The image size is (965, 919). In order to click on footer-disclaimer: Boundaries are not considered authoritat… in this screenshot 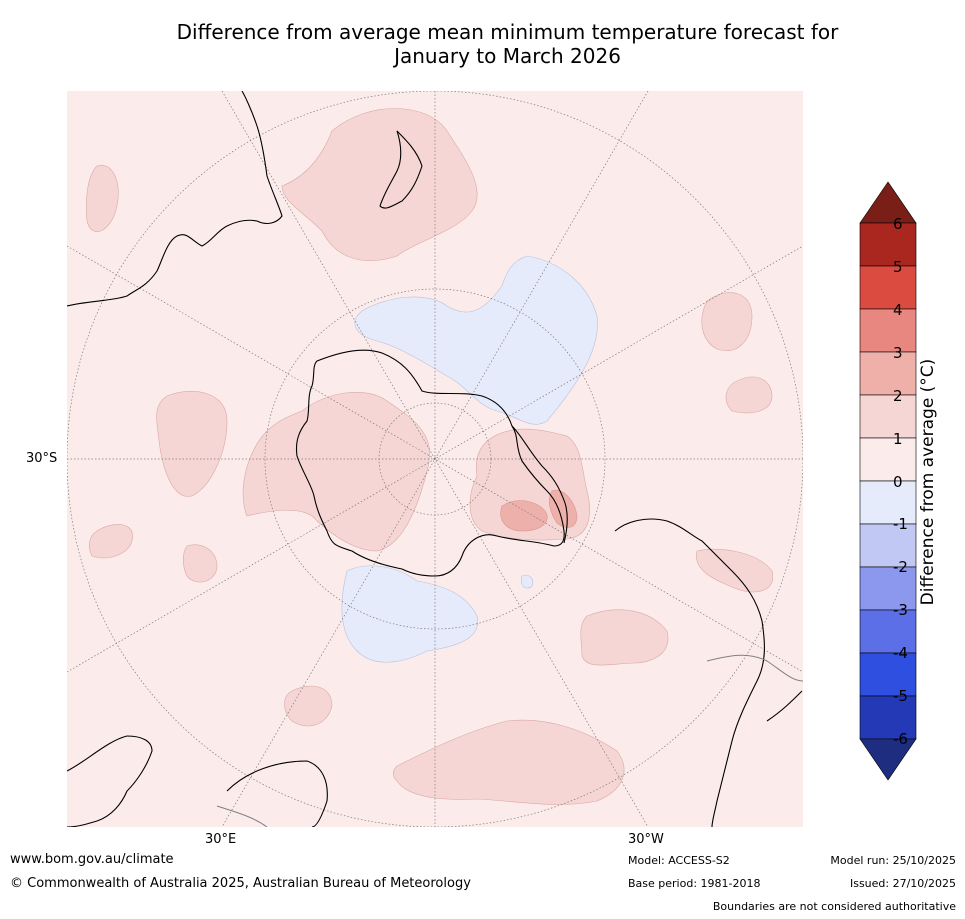, I will do `click(834, 906)`.